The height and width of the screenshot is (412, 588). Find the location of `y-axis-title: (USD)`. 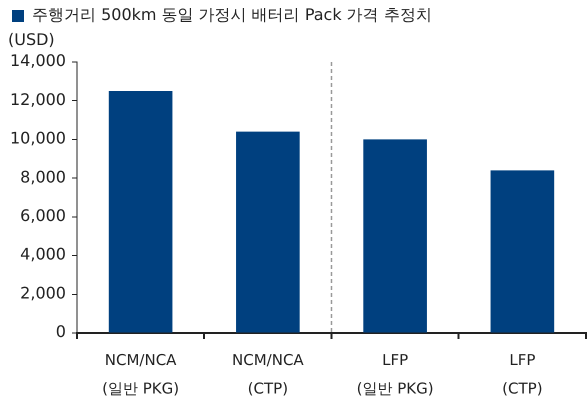

y-axis-title: (USD) is located at coordinates (31, 39).